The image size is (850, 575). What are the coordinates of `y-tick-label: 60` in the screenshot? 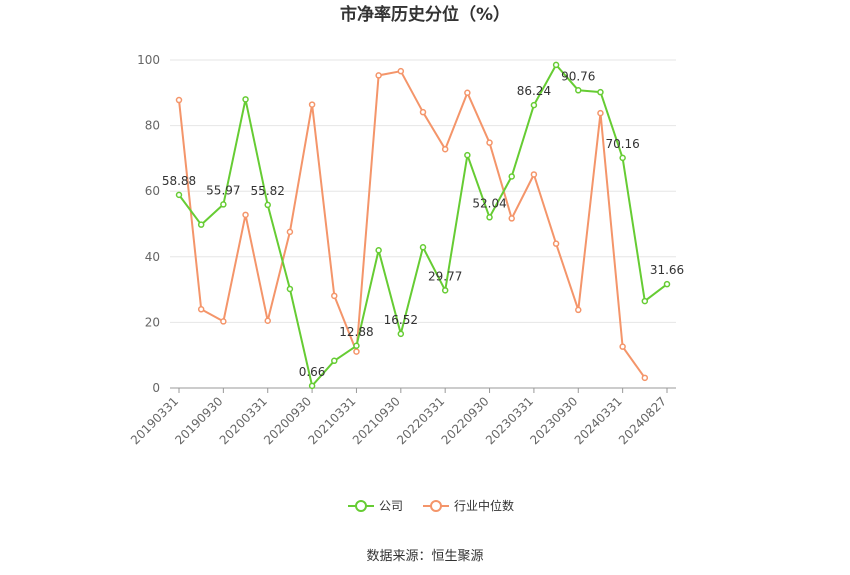 It's located at (152, 191).